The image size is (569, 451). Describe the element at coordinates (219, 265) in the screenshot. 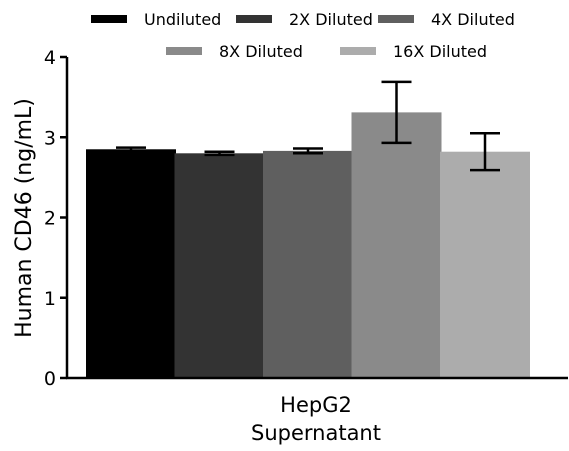

I see `bar-2x-diluted` at that location.